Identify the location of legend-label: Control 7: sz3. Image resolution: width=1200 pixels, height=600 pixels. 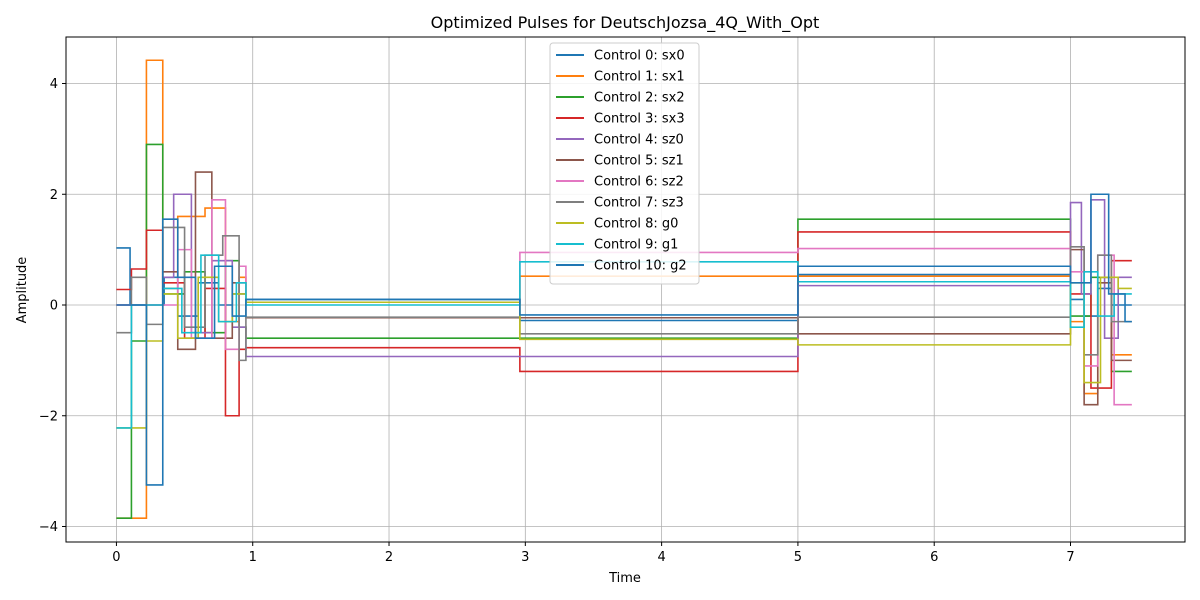
(639, 203).